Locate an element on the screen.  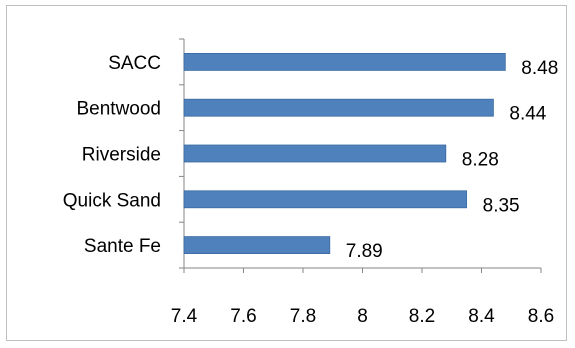
category-label: Riverside is located at coordinates (121, 155).